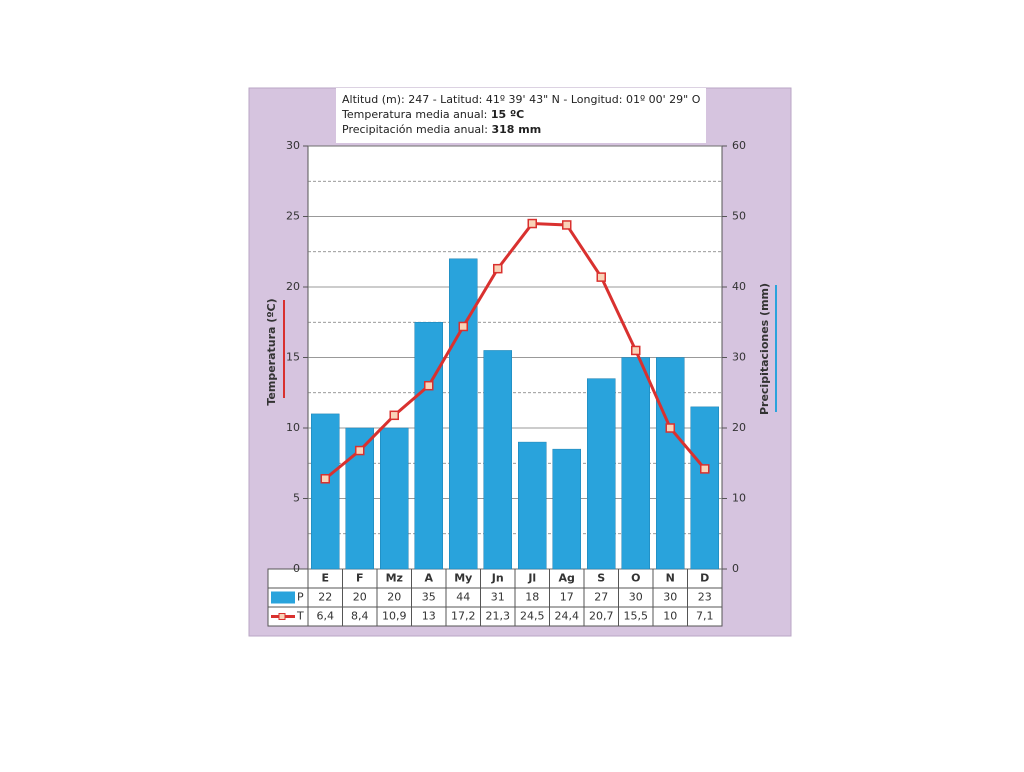 The width and height of the screenshot is (1024, 772). I want to click on table-value: 44, so click(463, 597).